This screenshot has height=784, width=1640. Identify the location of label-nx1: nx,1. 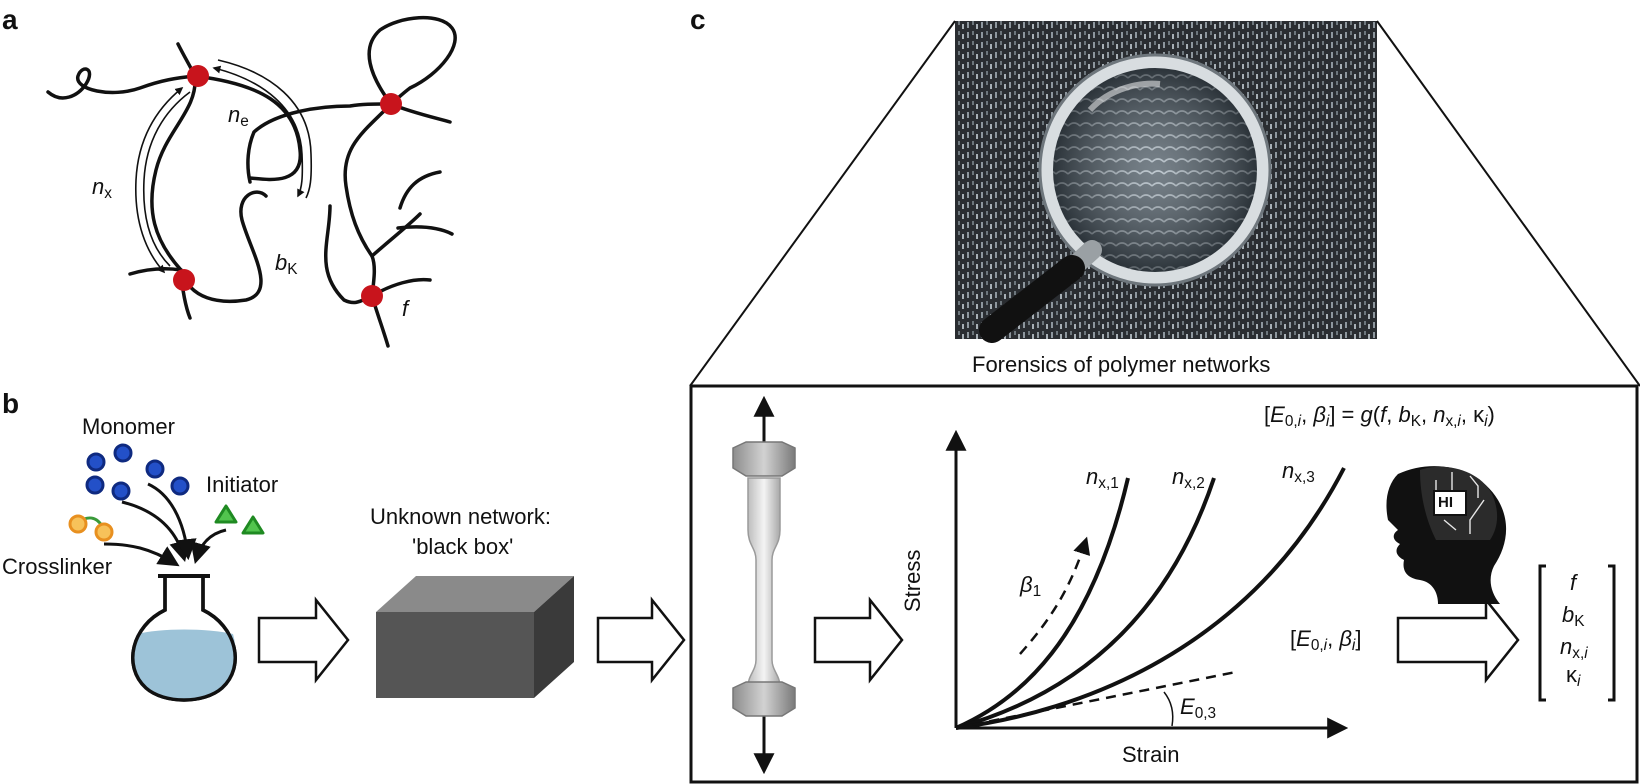
(1102, 478).